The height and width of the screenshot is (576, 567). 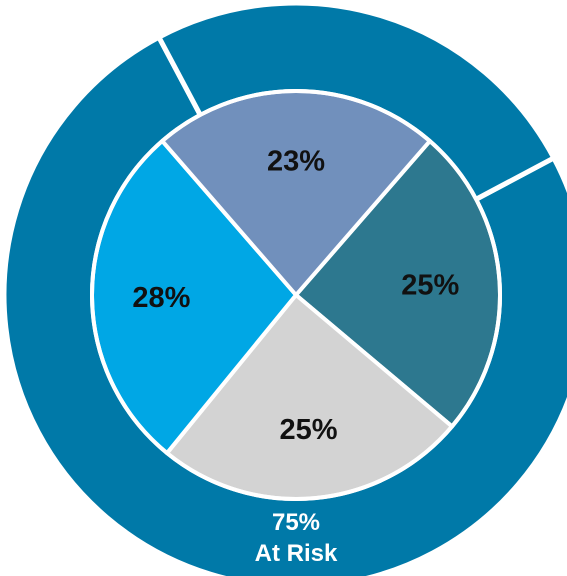 I want to click on at-risk-text-label: At Risk, so click(x=296, y=553).